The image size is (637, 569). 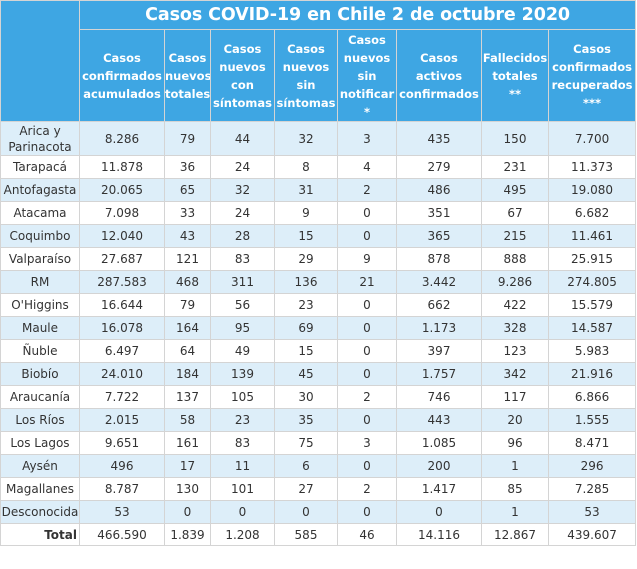 What do you see at coordinates (122, 190) in the screenshot?
I see `table-cell: 20.065` at bounding box center [122, 190].